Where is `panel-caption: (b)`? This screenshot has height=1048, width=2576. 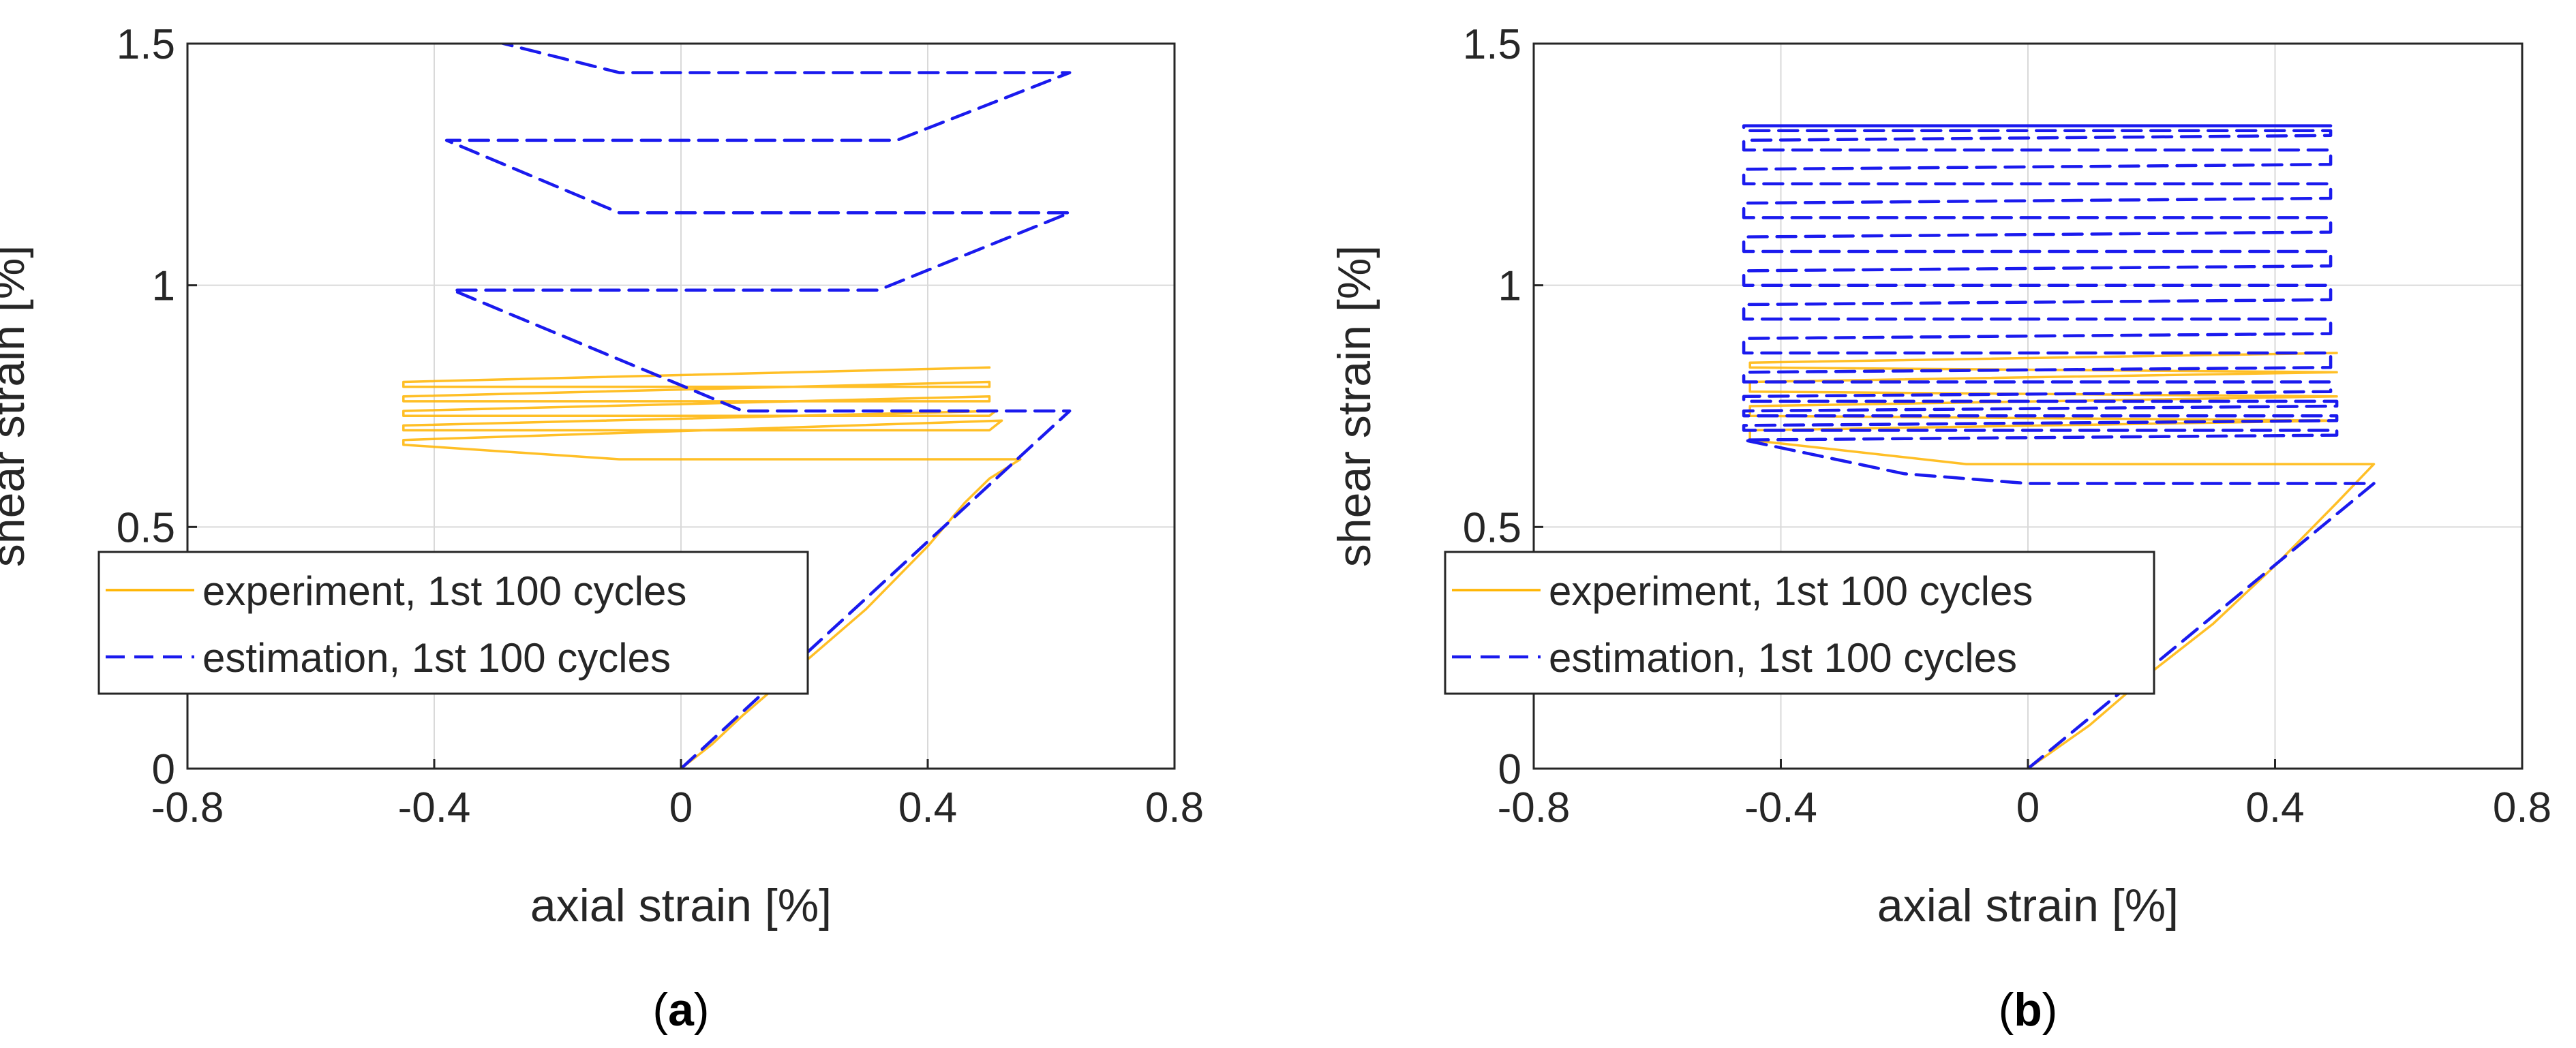 panel-caption: (b) is located at coordinates (2029, 1010).